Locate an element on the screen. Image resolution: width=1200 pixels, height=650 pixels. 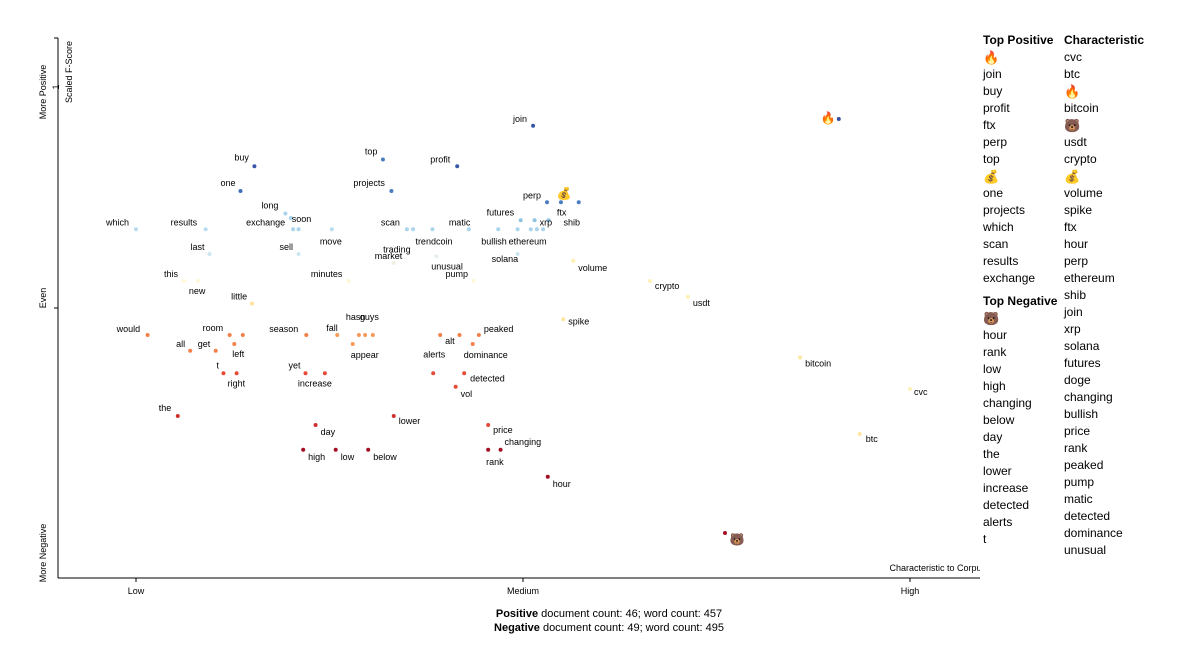
negative-label: Negative is located at coordinates (517, 628).